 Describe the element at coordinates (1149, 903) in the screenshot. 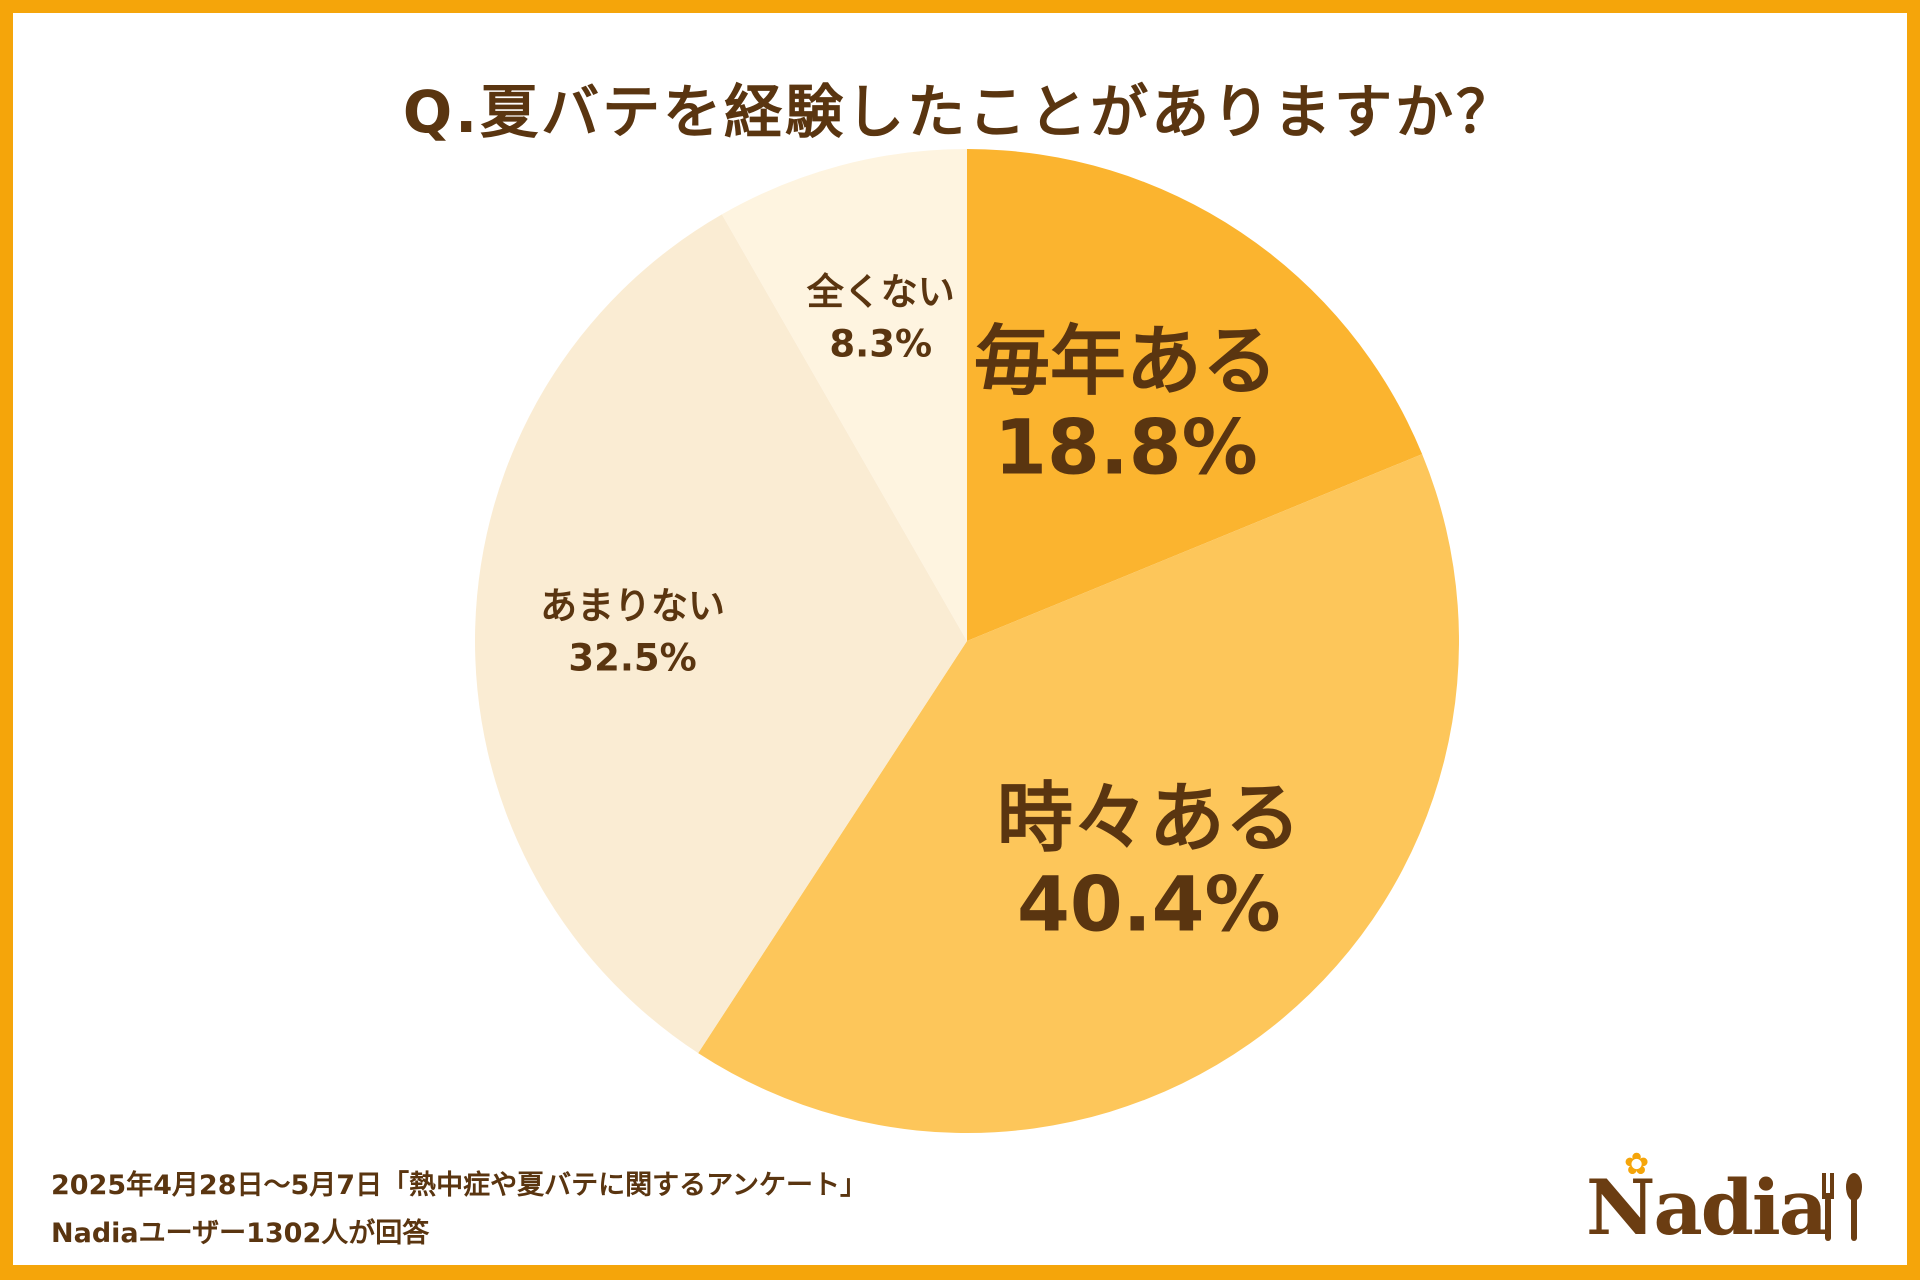

I see `slice-value-1: 40.4%` at that location.